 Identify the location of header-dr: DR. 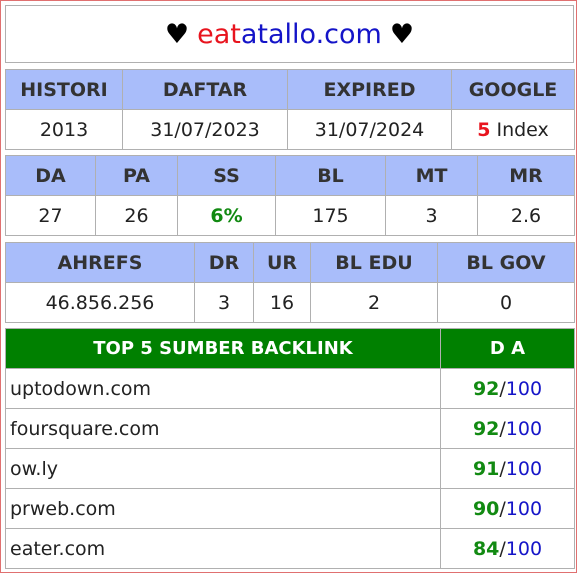
(224, 262).